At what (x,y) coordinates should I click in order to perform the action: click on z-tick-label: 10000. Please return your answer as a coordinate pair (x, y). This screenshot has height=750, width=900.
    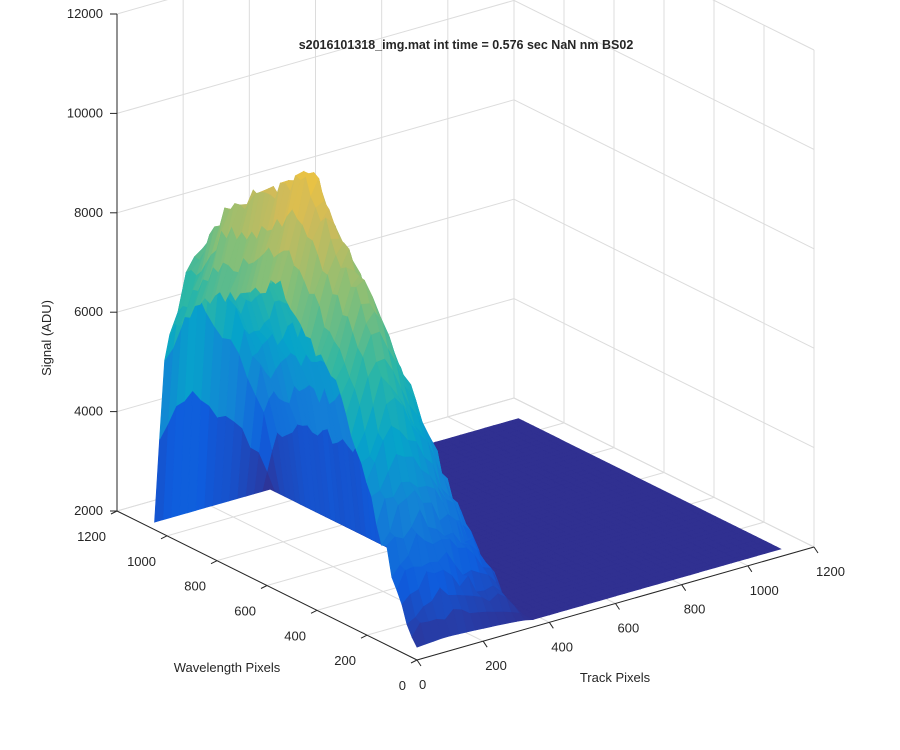
    Looking at the image, I should click on (85, 112).